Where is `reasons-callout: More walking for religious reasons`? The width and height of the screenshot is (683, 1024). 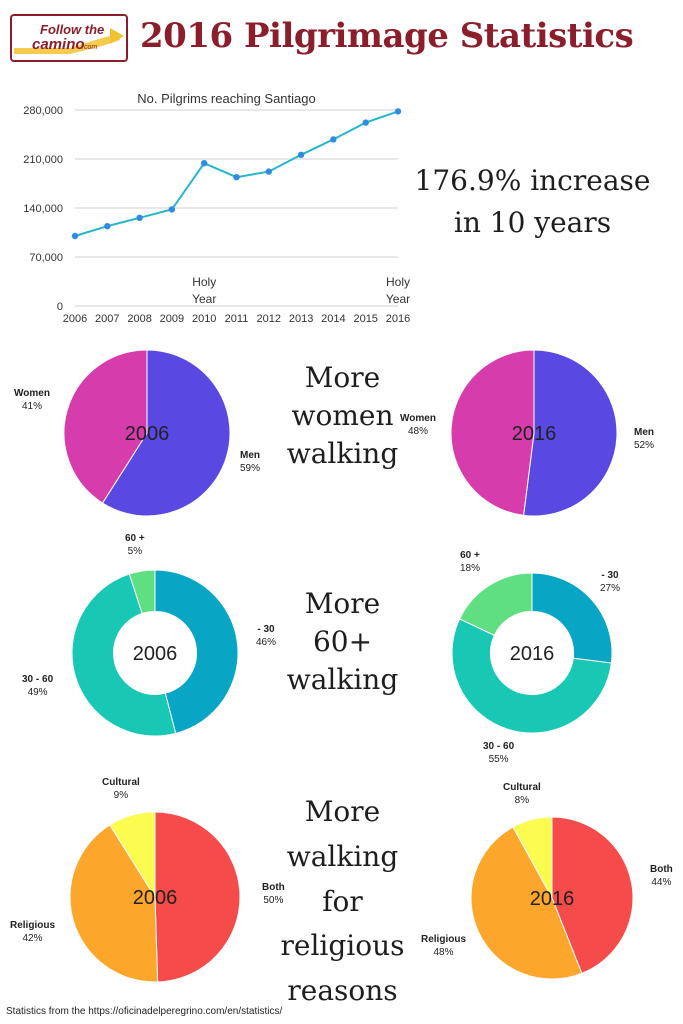 reasons-callout: More walking for religious reasons is located at coordinates (342, 902).